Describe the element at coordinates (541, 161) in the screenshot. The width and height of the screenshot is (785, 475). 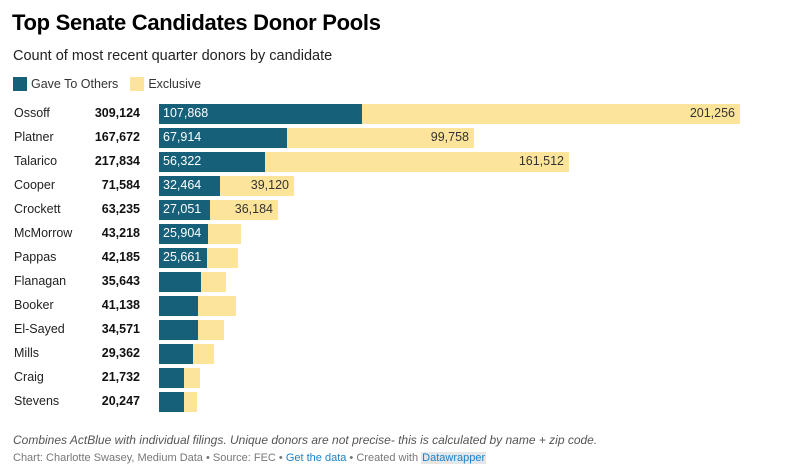
I see `data-label-exclusive: 161,512` at that location.